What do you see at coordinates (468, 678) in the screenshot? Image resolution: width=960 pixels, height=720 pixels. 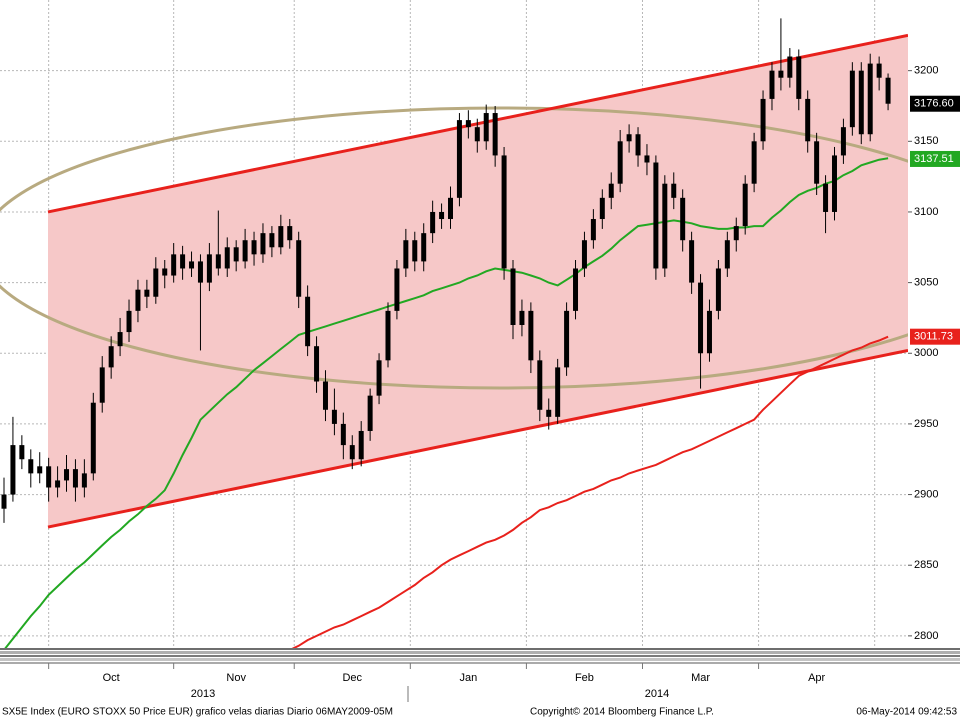 I see `x-tick-label: Jan` at bounding box center [468, 678].